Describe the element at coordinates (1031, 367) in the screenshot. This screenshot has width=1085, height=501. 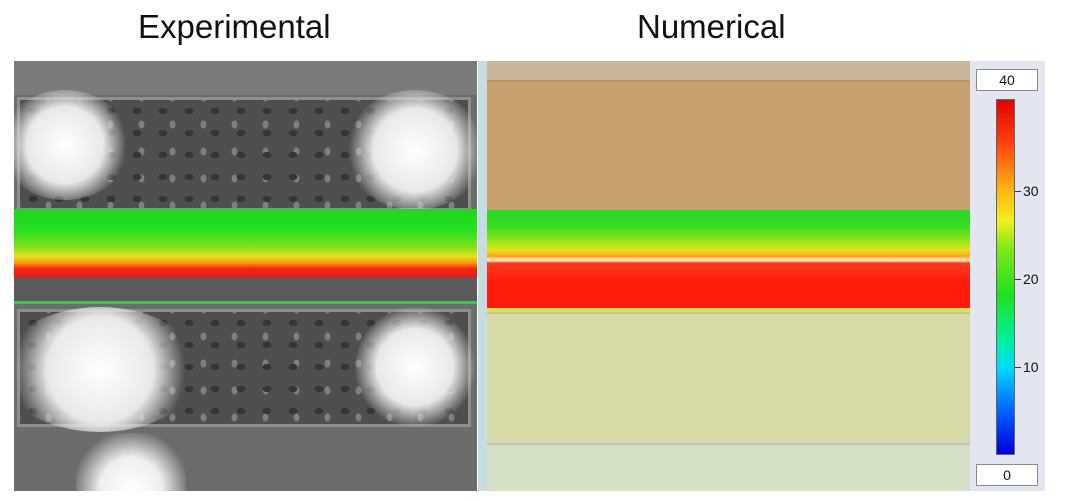
I see `colorbar-tick-label: 10` at that location.